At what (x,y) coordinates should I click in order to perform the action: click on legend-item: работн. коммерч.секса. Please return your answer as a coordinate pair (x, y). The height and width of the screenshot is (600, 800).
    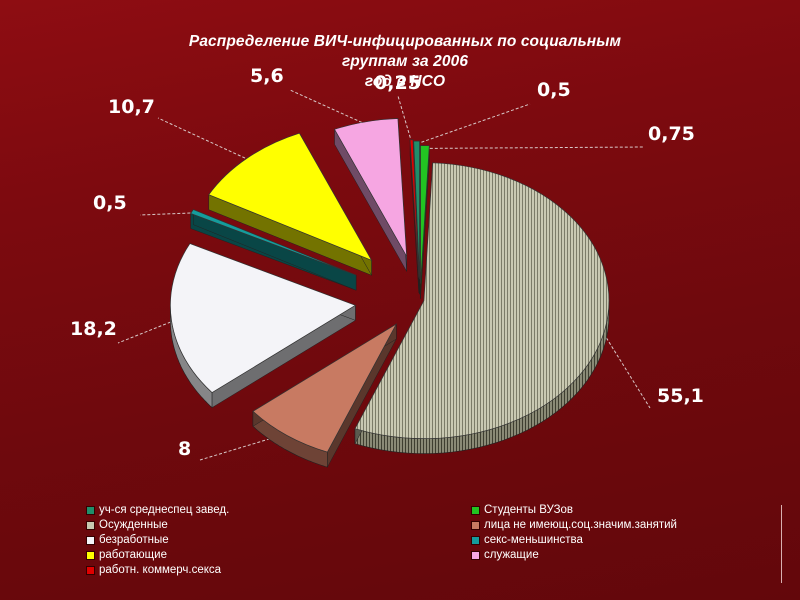
    Looking at the image, I should click on (153, 570).